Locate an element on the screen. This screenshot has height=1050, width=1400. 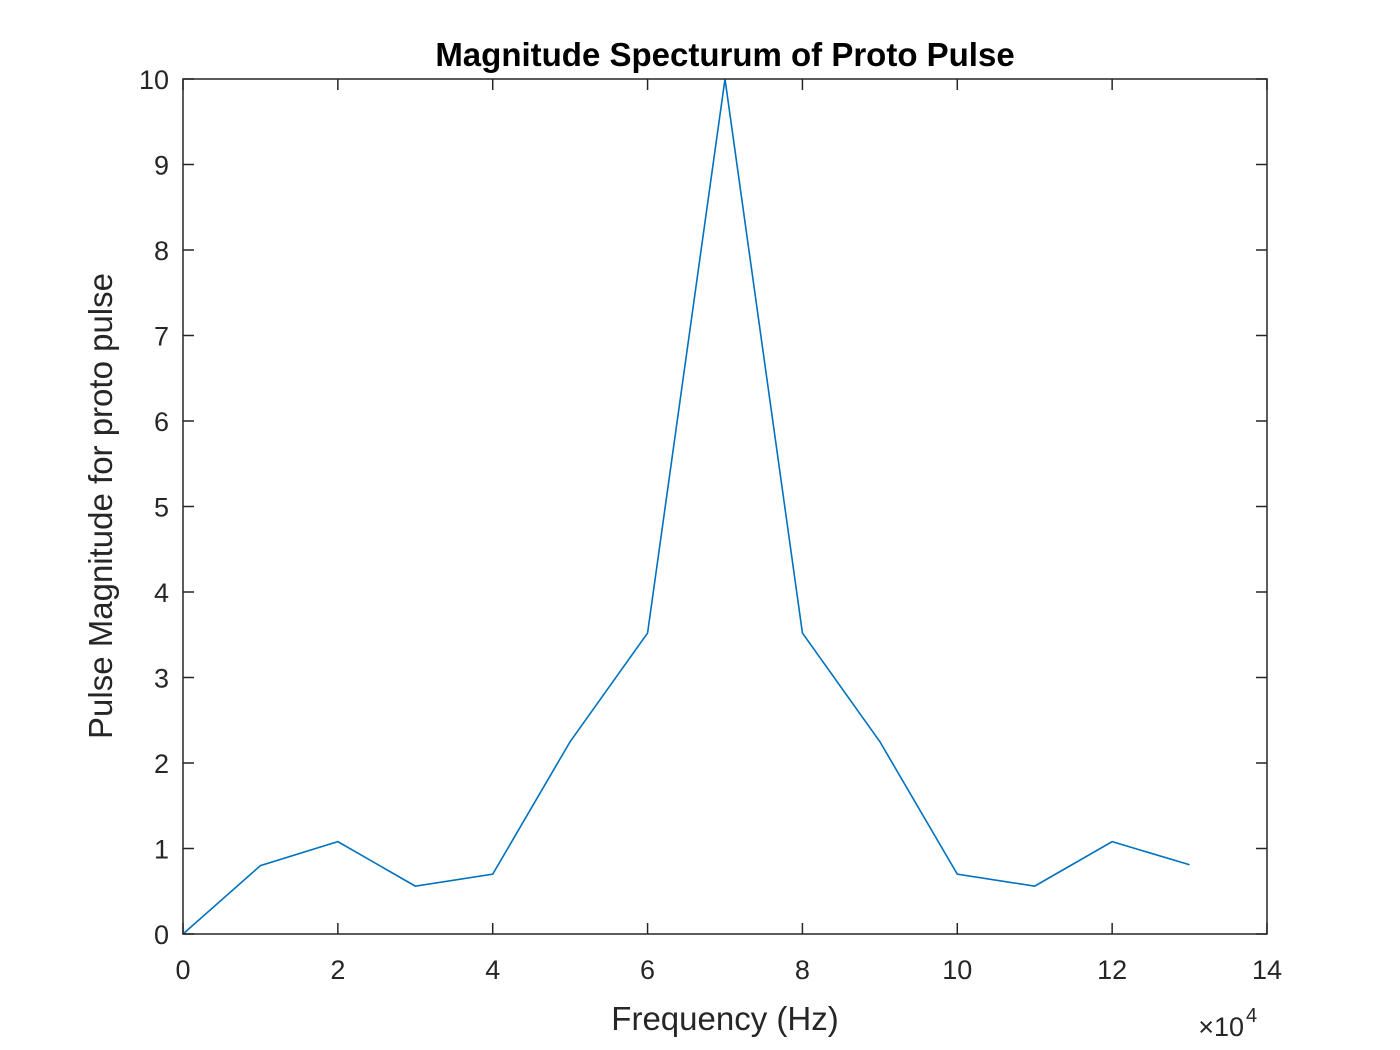
y-tick-label: 1 is located at coordinates (161, 850).